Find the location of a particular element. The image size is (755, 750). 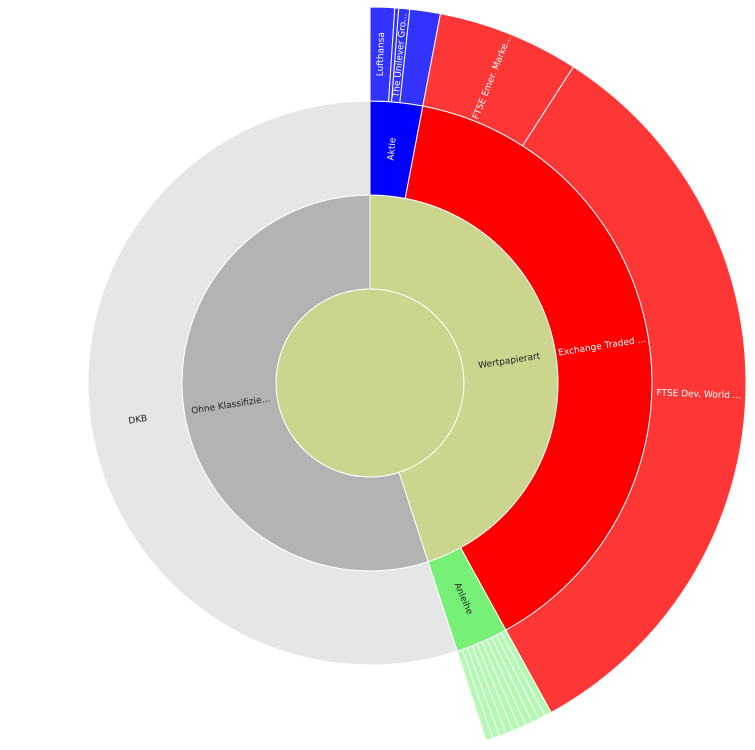

segment-label: Lufthansa is located at coordinates (381, 54).